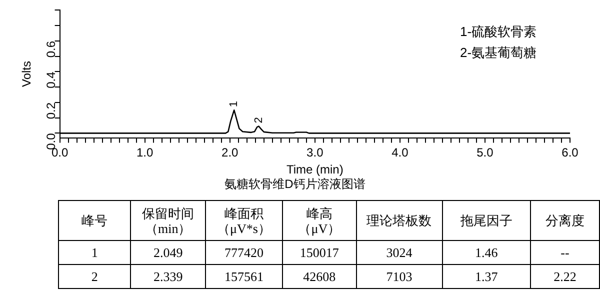  I want to click on text: 保留时间（min）, so click(168, 220).